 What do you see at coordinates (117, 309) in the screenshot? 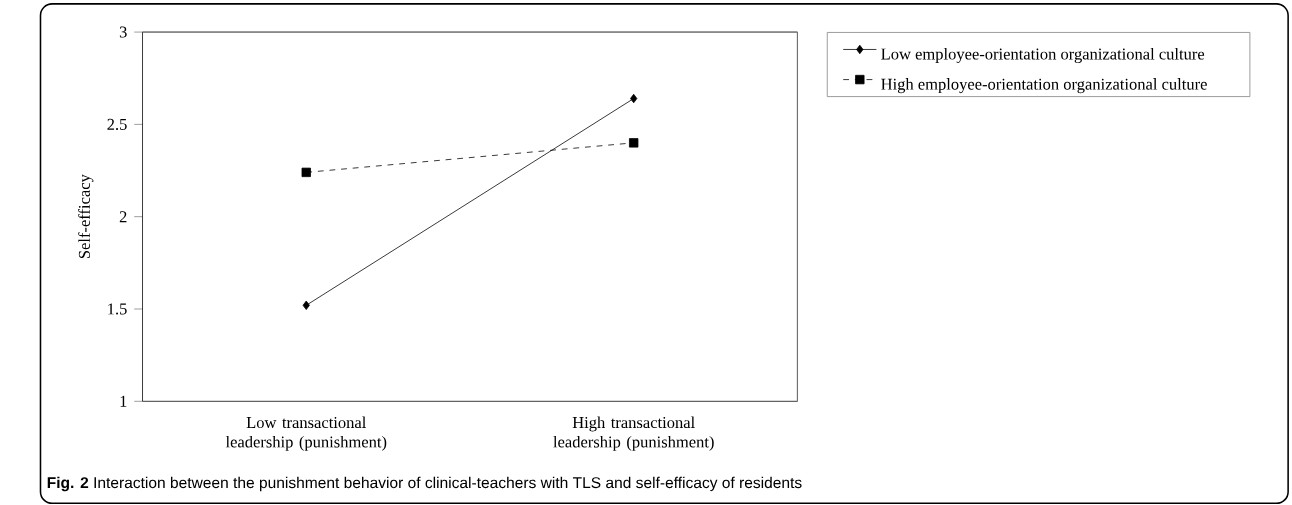
I see `y-tick-label: 1.5` at bounding box center [117, 309].